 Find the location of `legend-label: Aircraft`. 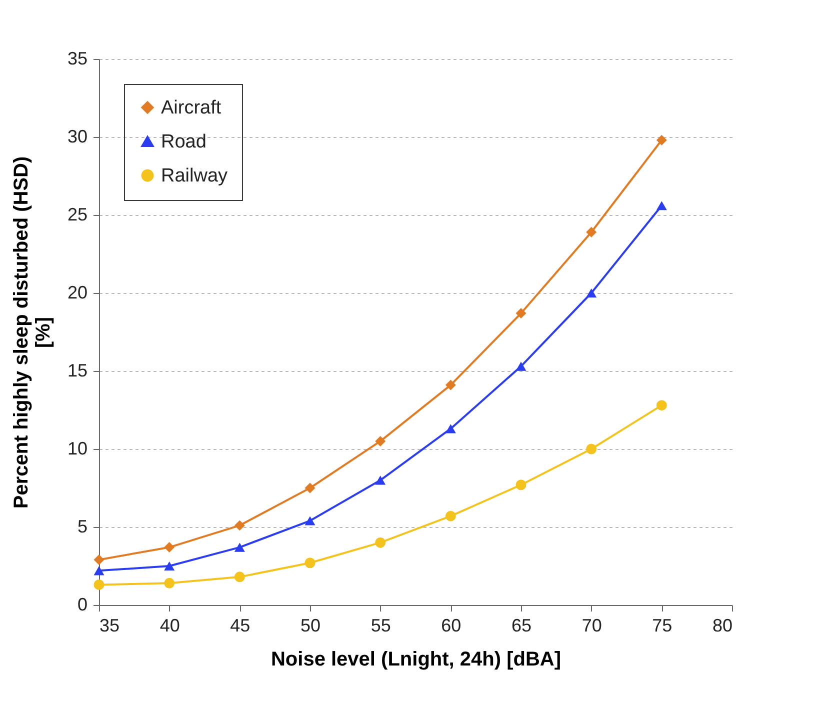

legend-label: Aircraft is located at coordinates (191, 108).